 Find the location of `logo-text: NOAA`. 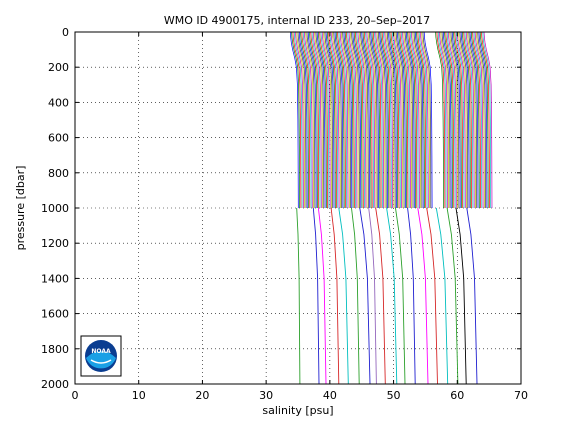

logo-text: NOAA is located at coordinates (101, 351).